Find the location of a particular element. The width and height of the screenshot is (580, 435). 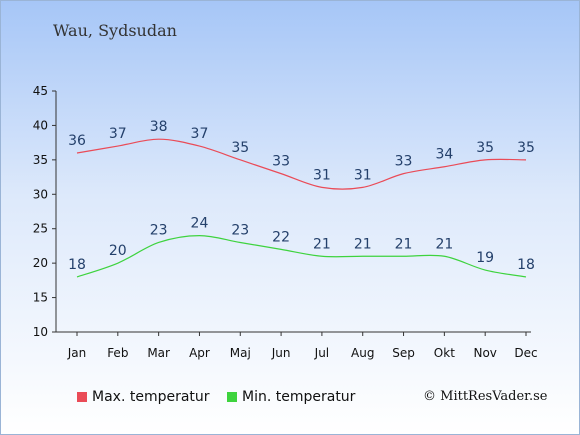

x-axis: Jan Feb Mar Apr Maj Jun Jul Aug Sep Okt Nov Dec is located at coordinates (297, 345).